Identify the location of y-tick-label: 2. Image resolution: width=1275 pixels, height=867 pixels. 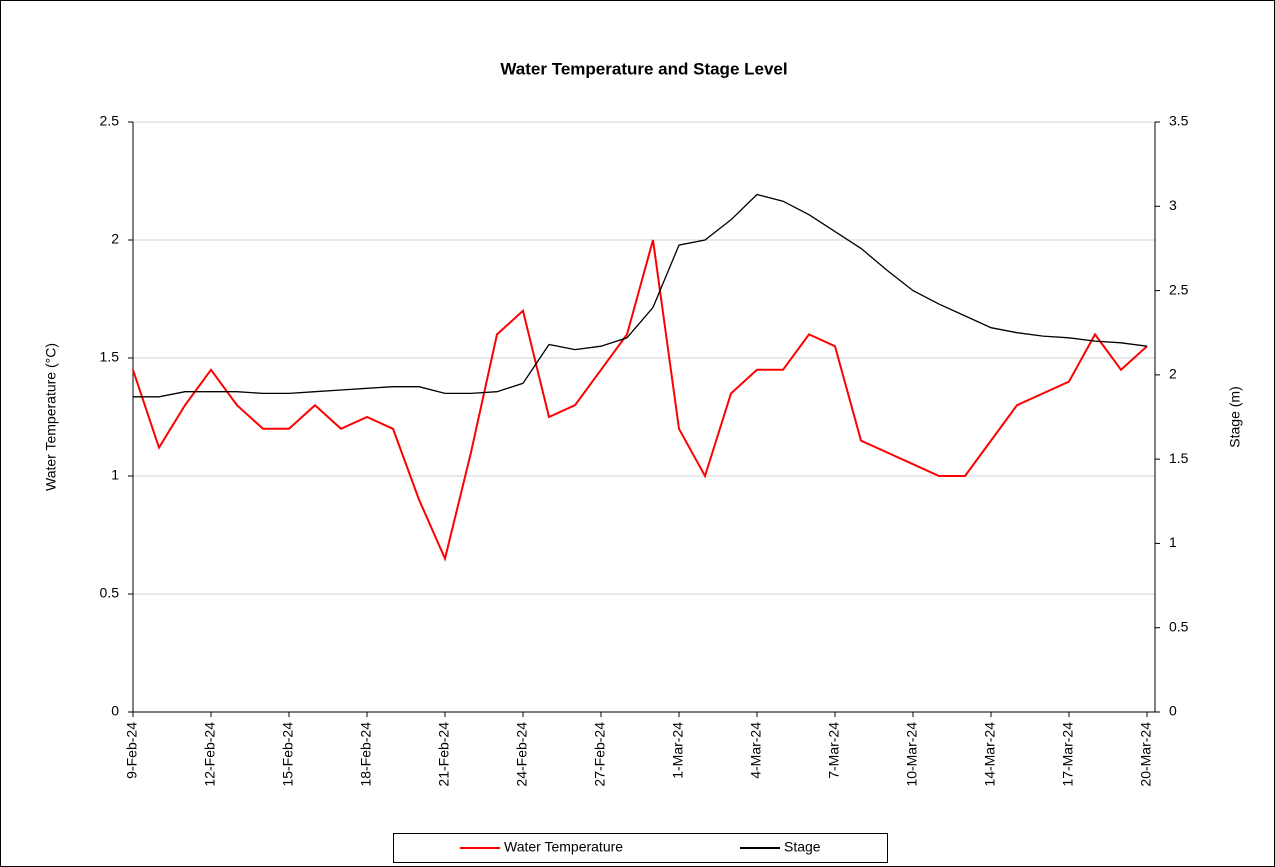
(115, 239).